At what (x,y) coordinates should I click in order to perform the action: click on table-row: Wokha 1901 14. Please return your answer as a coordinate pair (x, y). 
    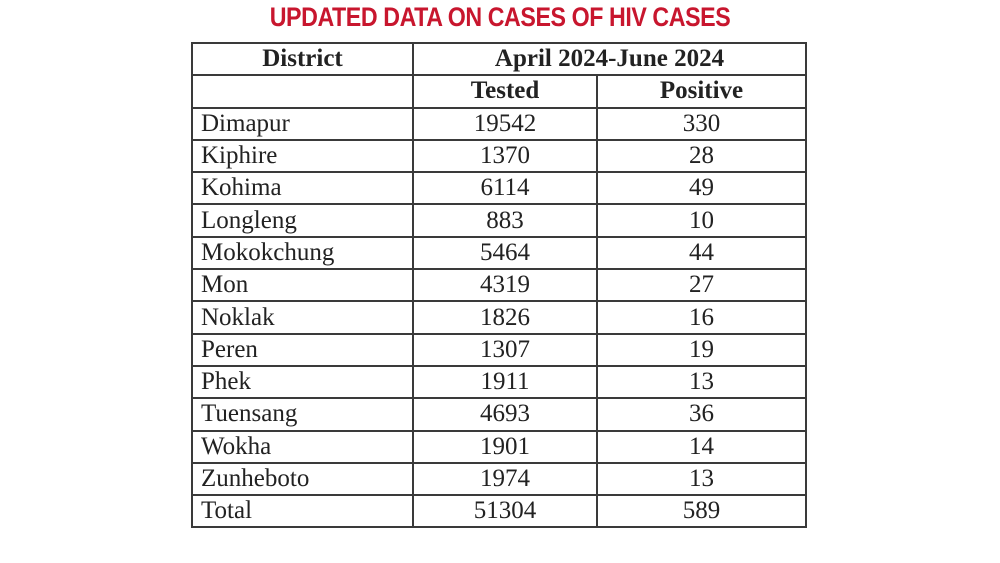
    Looking at the image, I should click on (499, 446).